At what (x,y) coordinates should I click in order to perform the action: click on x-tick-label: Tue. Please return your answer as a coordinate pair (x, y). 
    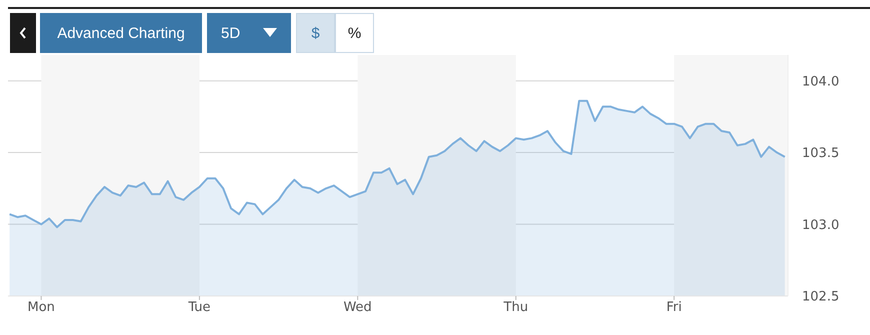
    Looking at the image, I should click on (199, 308).